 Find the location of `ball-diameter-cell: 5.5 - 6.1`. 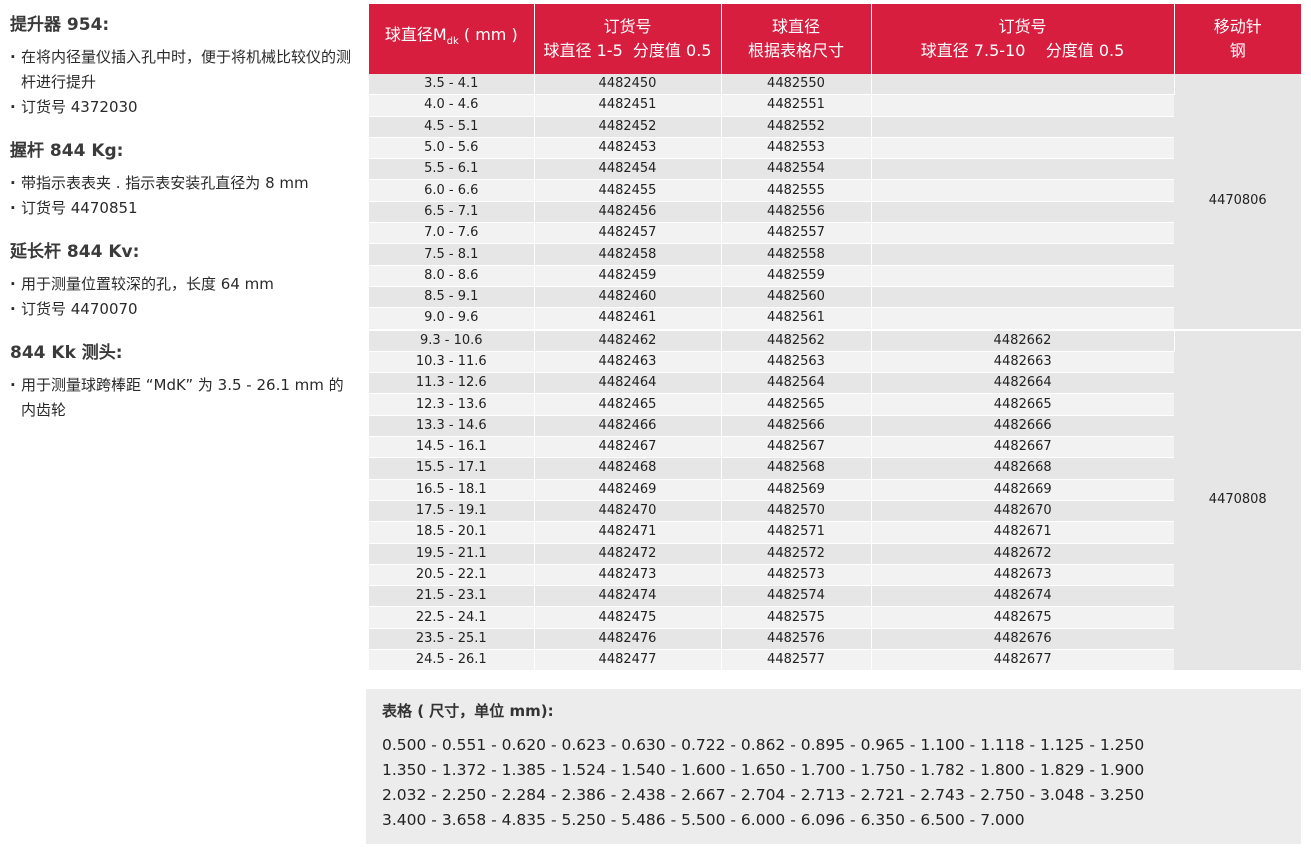

ball-diameter-cell: 5.5 - 6.1 is located at coordinates (452, 169).